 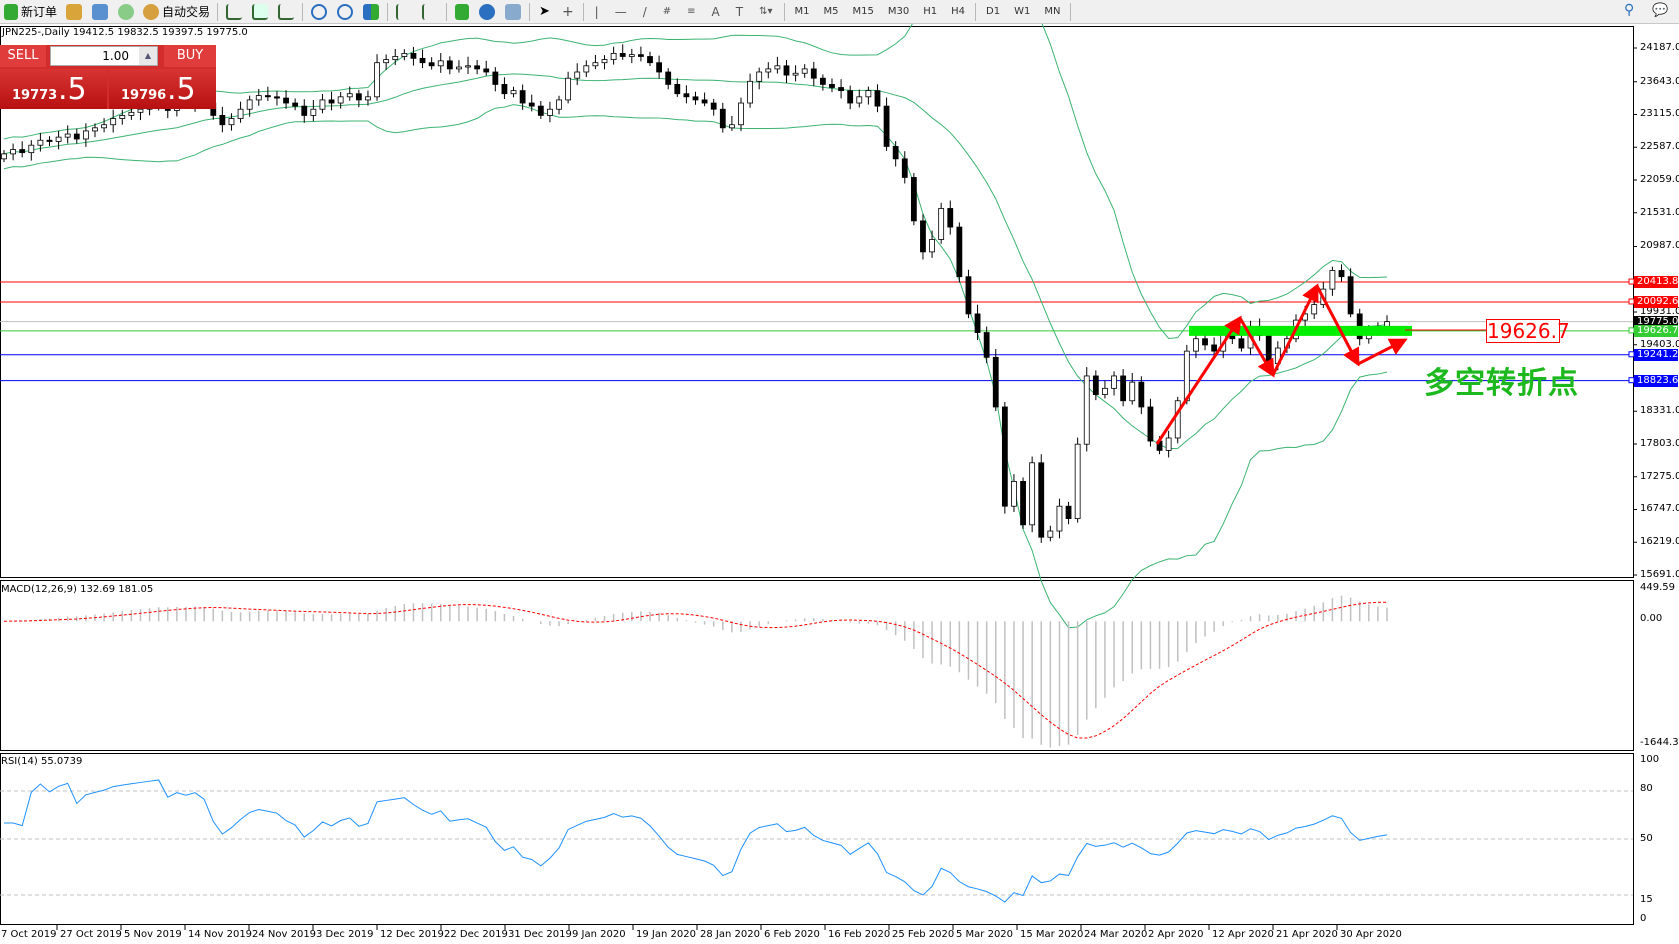 What do you see at coordinates (345, 11) in the screenshot?
I see `zoom-out-icon` at bounding box center [345, 11].